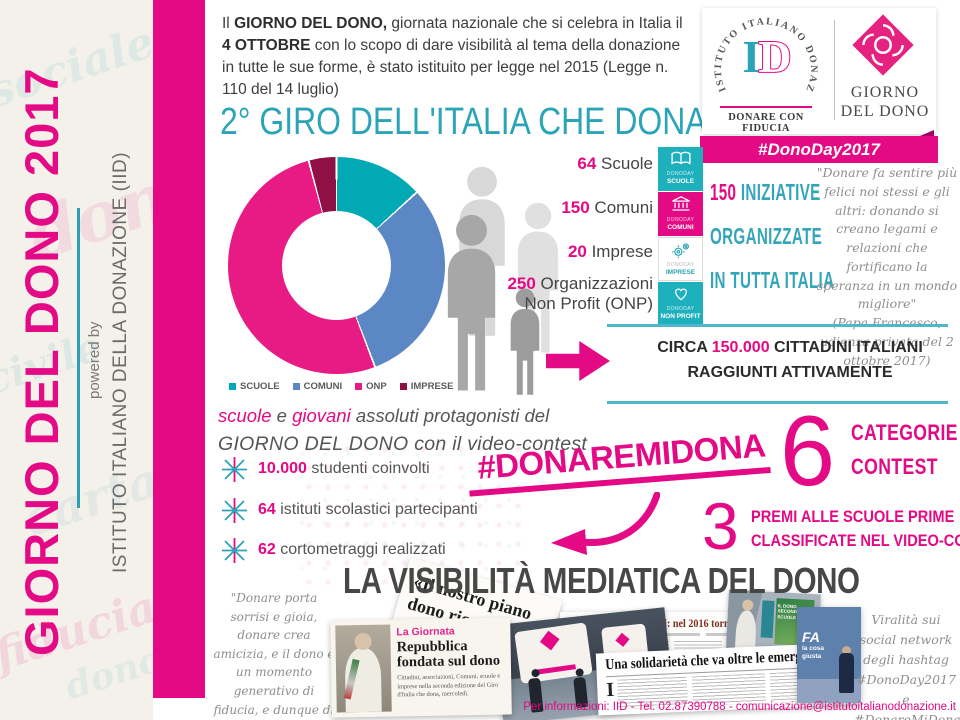  What do you see at coordinates (855, 540) in the screenshot?
I see `prizes-label2: CLASSIFICATE NEL VIDEO-CONTEST` at bounding box center [855, 540].